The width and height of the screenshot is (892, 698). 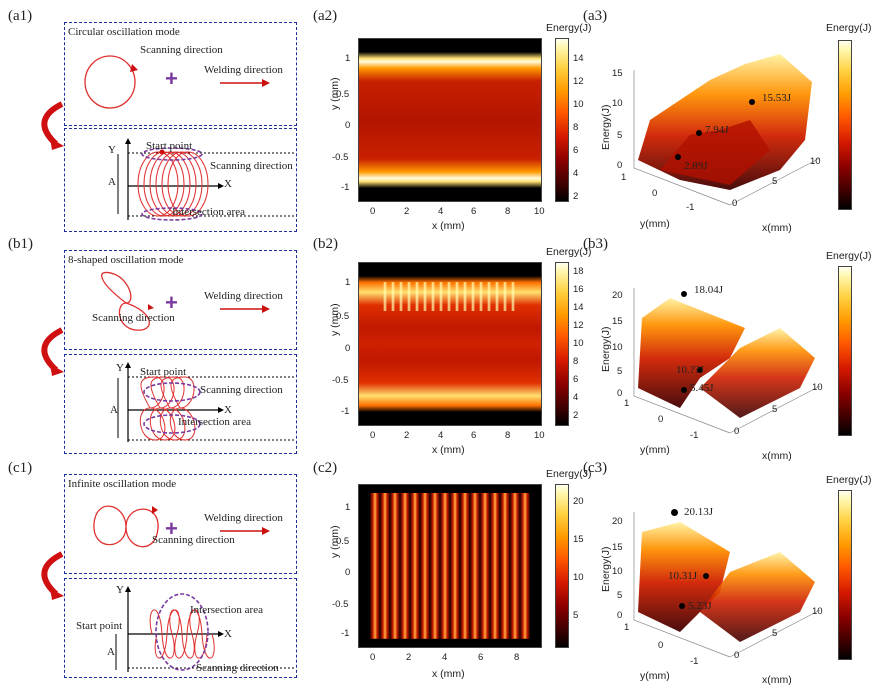 What do you see at coordinates (576, 379) in the screenshot?
I see `b2-cbar-tick: 6` at bounding box center [576, 379].